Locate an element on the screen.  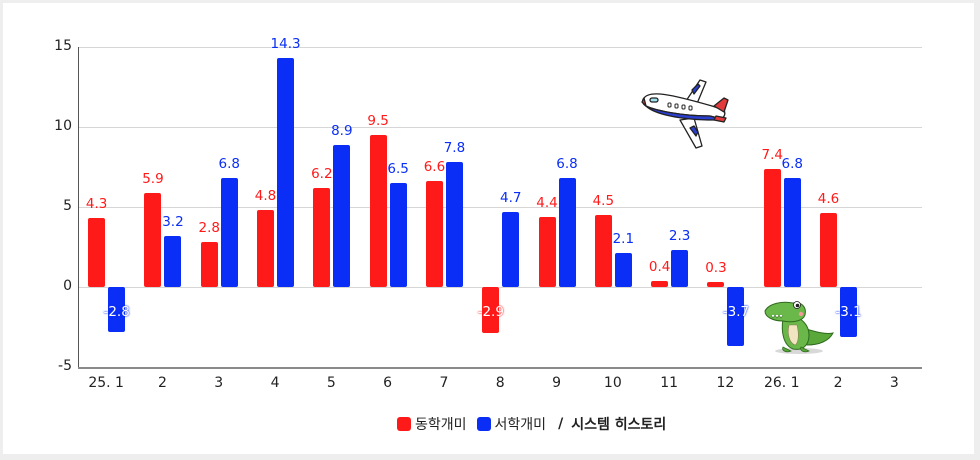
value-label: 2.3 is located at coordinates (679, 236).